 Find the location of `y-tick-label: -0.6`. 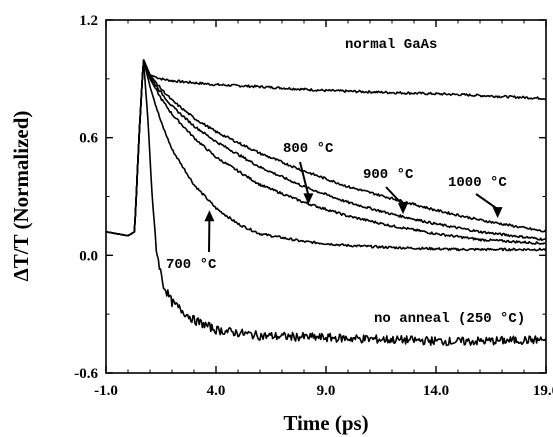

y-tick-label: -0.6 is located at coordinates (86, 374).